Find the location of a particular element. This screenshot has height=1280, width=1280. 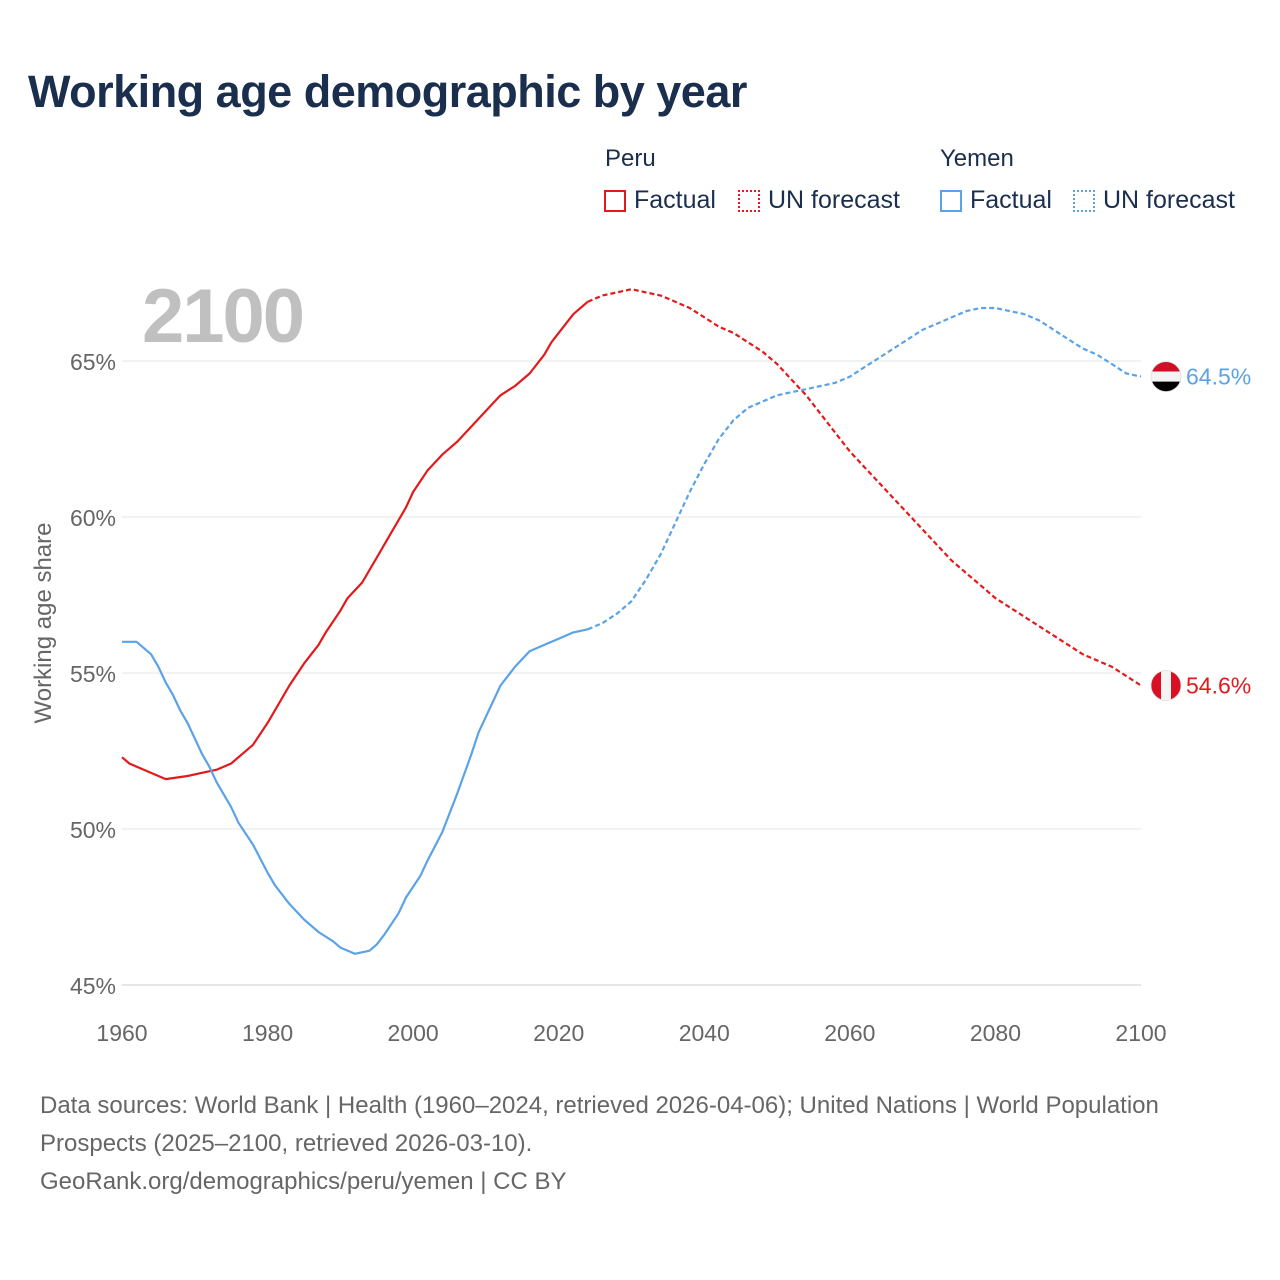

y-tick-label: 60% is located at coordinates (93, 518).